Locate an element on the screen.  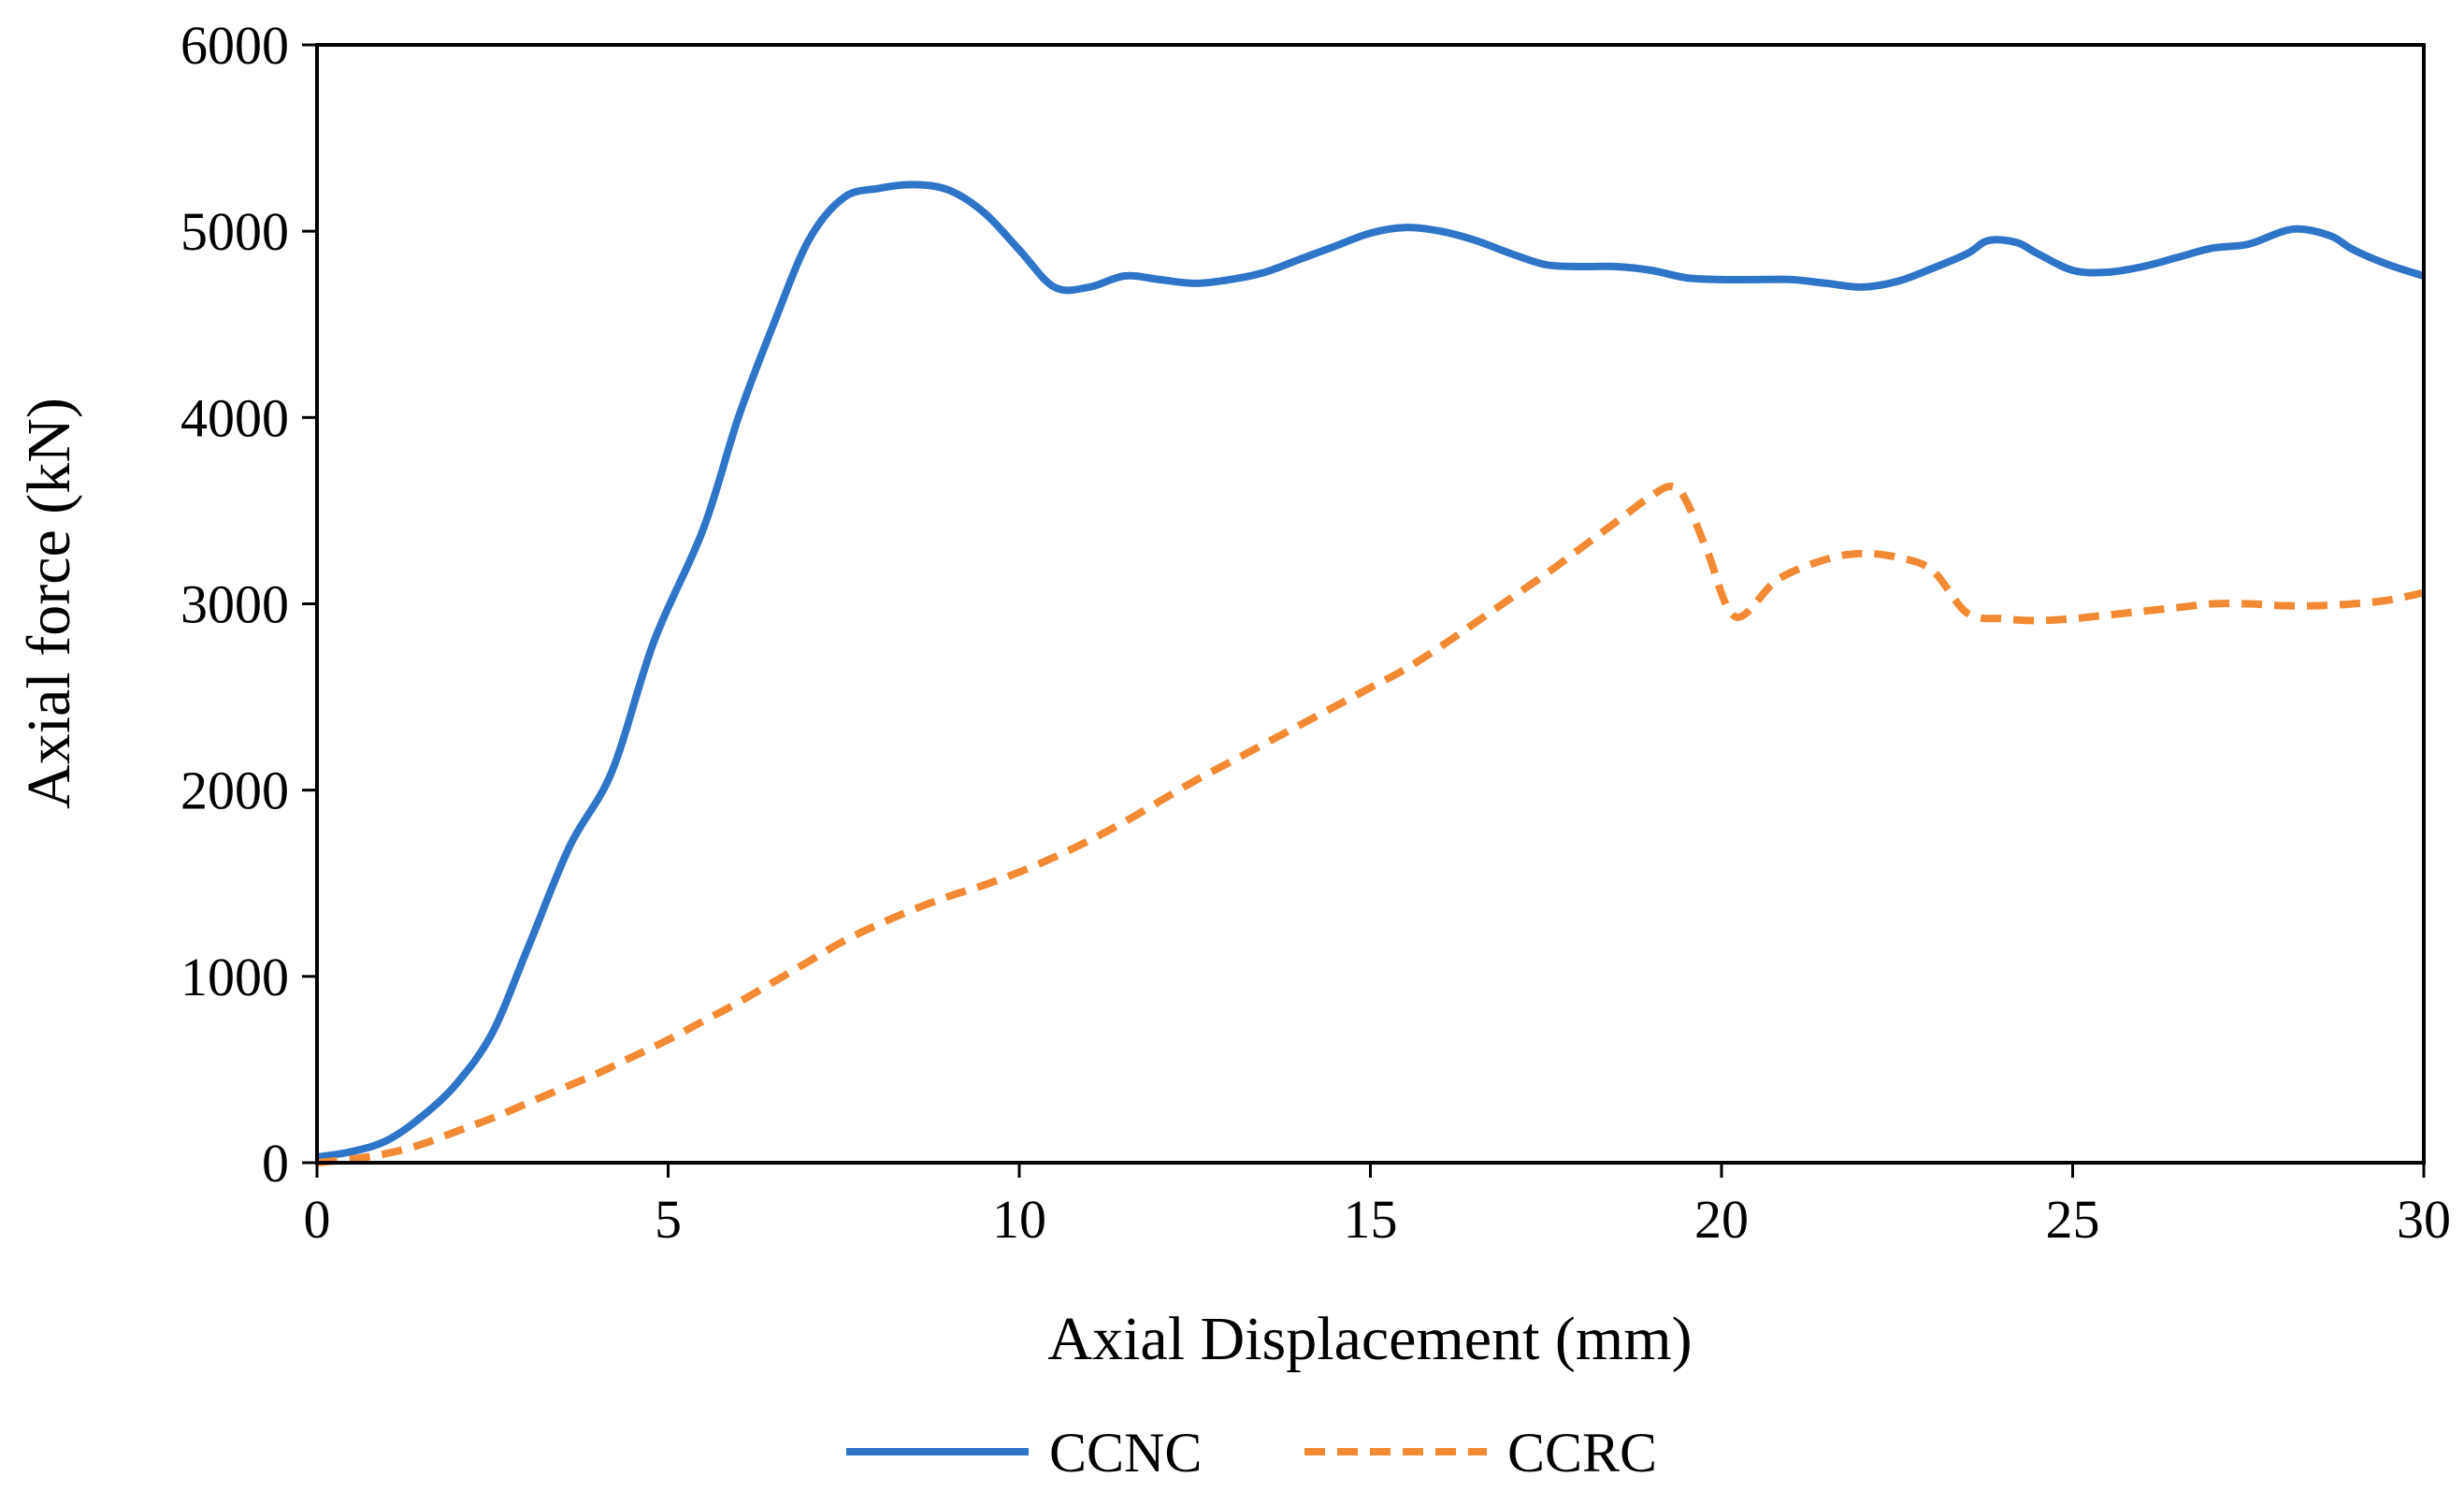
y-tick-label: 0 is located at coordinates (275, 1163).